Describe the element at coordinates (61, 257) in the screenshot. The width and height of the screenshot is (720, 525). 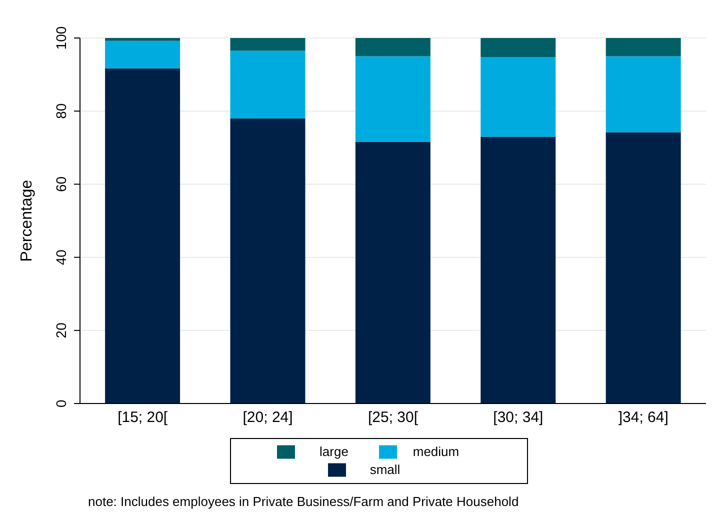
I see `y-tick-label: 40` at that location.